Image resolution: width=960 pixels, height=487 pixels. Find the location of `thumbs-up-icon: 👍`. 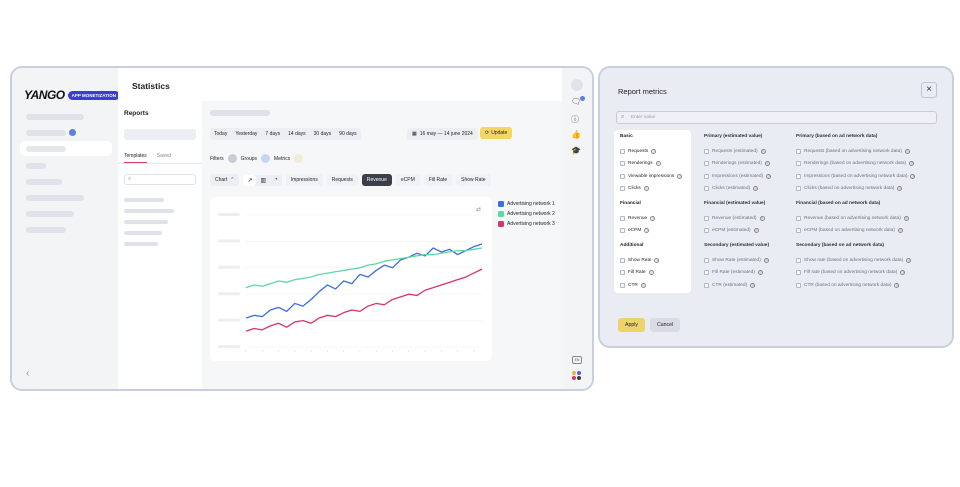

thumbs-up-icon: 👍 is located at coordinates (576, 134).